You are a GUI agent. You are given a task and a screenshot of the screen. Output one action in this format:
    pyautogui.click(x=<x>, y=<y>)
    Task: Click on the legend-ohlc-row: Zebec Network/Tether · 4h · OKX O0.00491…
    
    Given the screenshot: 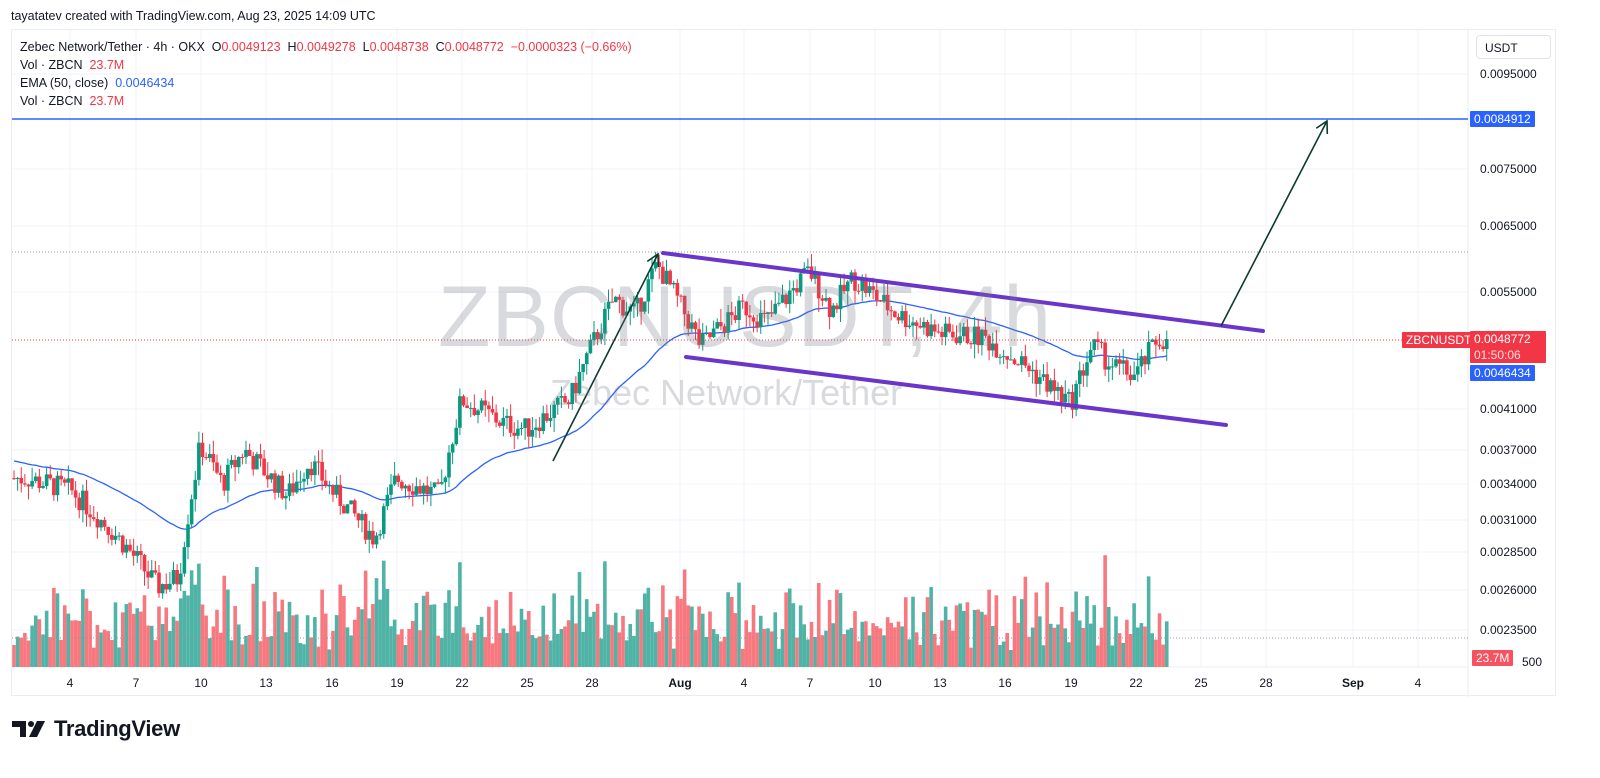 What is the action you would take?
    pyautogui.click(x=326, y=47)
    